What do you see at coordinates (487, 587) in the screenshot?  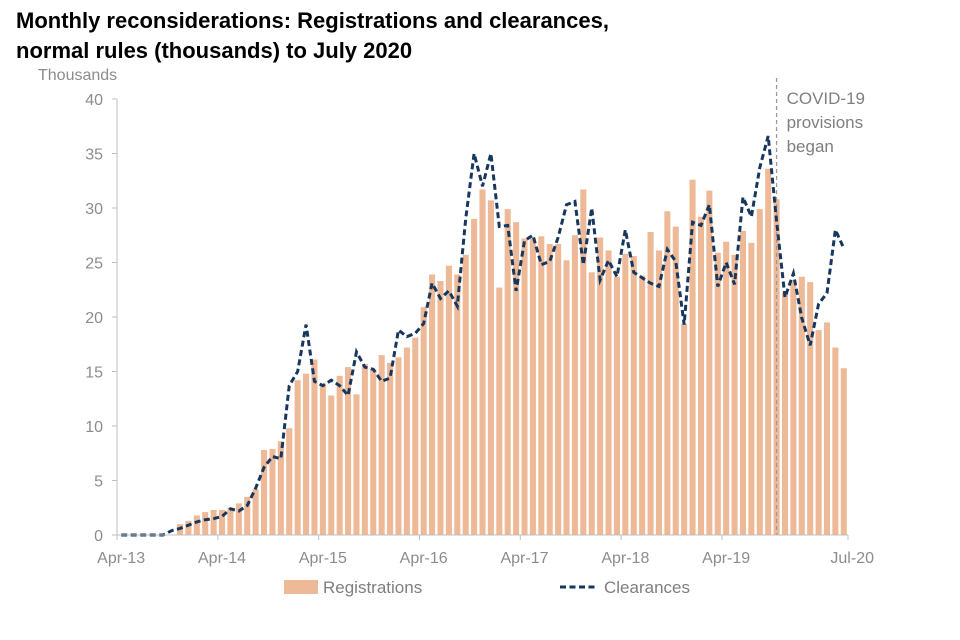 I see `legend: Registrations Clearances` at bounding box center [487, 587].